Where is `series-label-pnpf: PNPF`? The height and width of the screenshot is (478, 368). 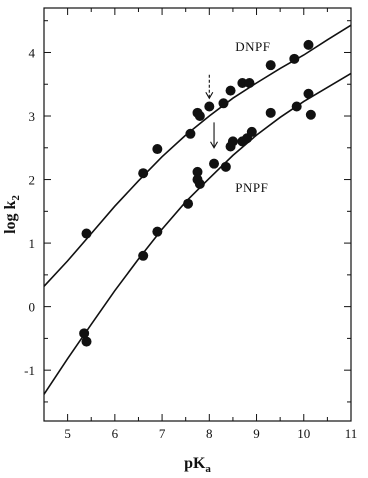 series-label-pnpf: PNPF is located at coordinates (251, 187).